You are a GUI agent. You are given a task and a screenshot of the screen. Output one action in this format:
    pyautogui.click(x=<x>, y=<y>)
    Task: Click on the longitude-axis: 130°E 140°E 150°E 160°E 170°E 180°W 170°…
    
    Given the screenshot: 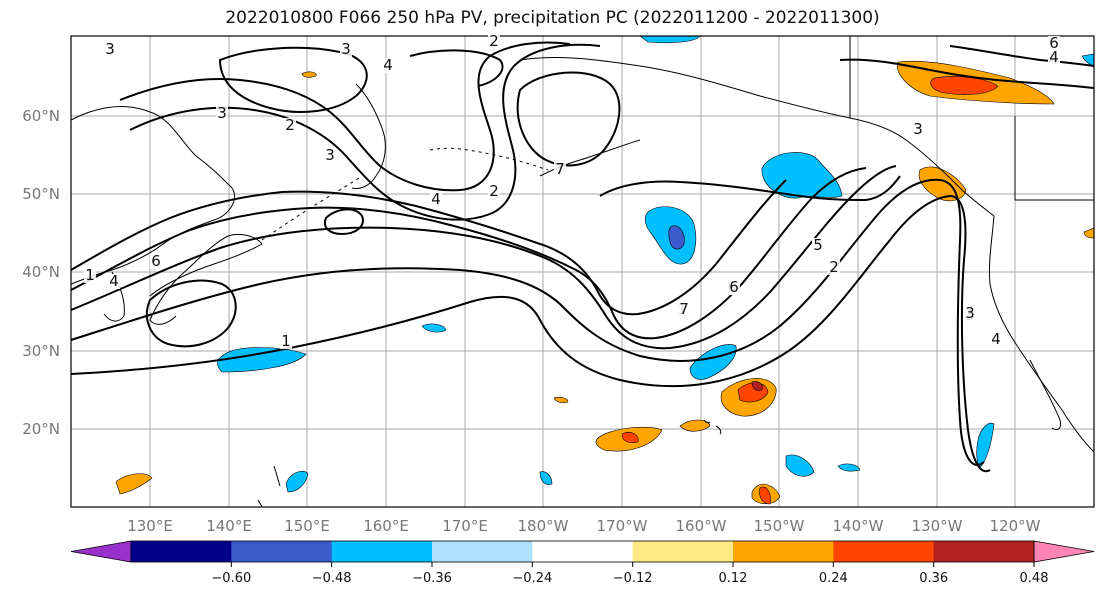 What is the action you would take?
    pyautogui.click(x=583, y=526)
    